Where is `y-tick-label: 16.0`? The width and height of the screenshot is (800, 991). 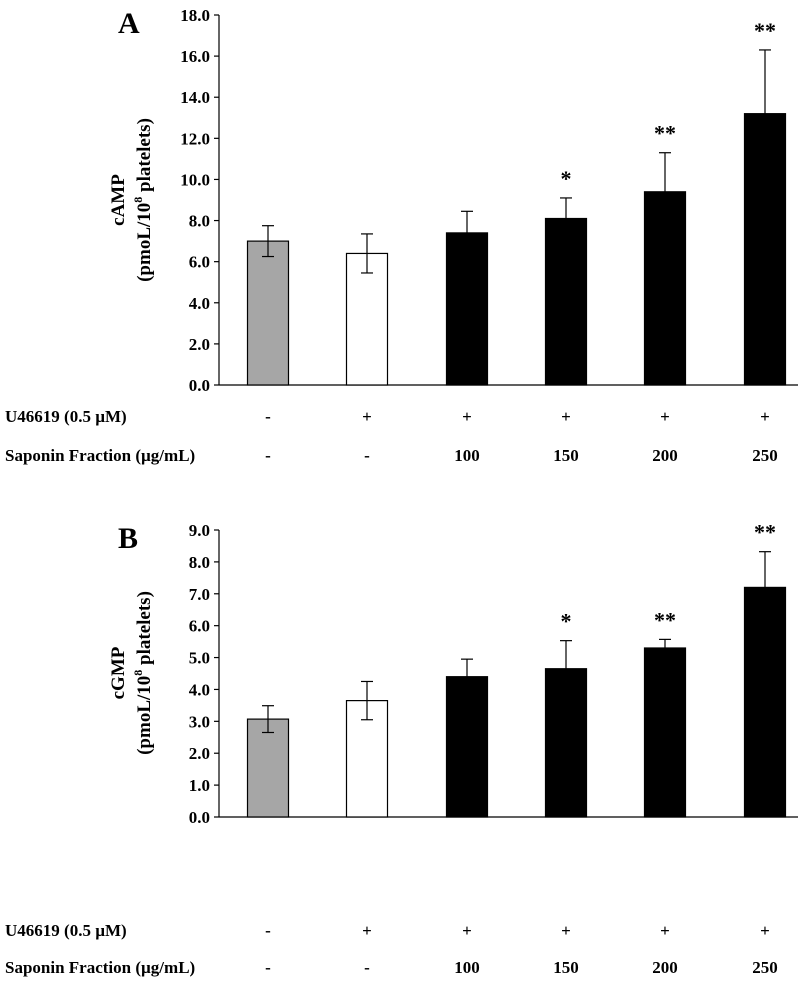 y-tick-label: 16.0 is located at coordinates (195, 56).